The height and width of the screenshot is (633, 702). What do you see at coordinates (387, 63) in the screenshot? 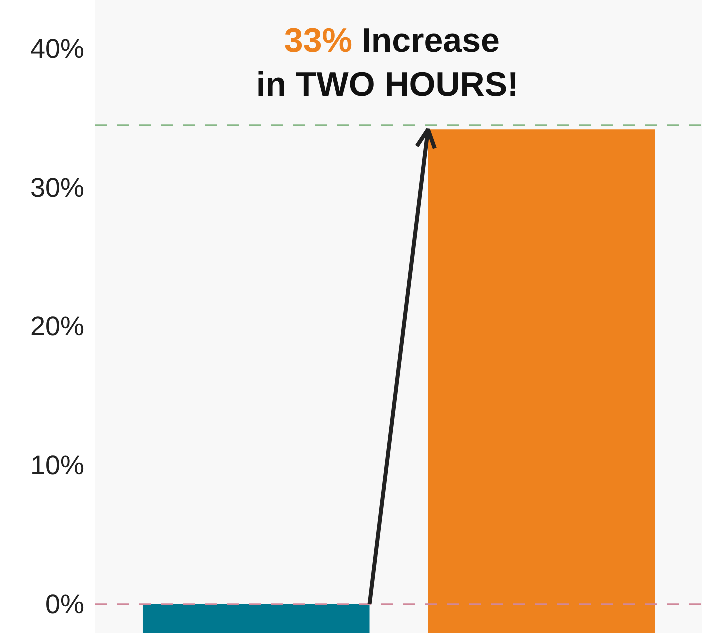
I see `text: 33% Increase in TWO HOURS!` at bounding box center [387, 63].